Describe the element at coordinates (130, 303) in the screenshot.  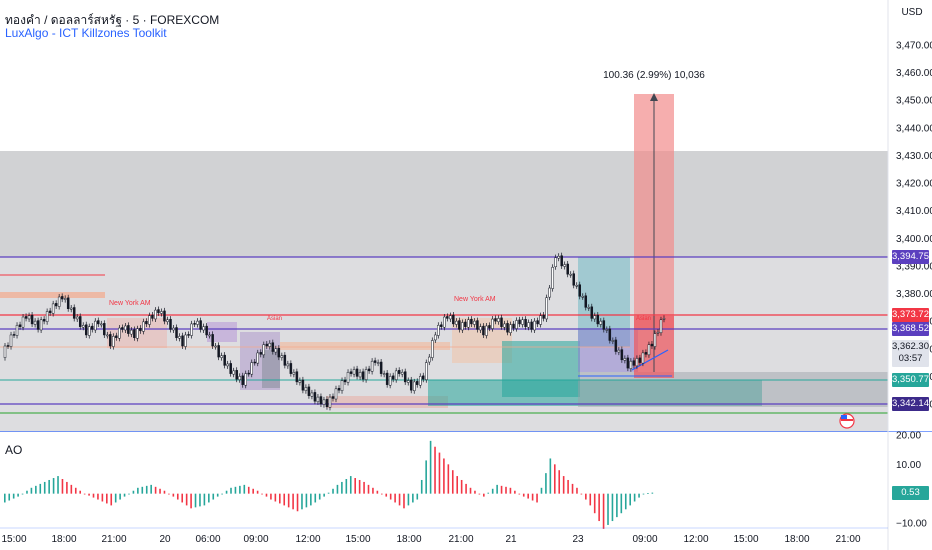
I see `session-label: New York AM` at that location.